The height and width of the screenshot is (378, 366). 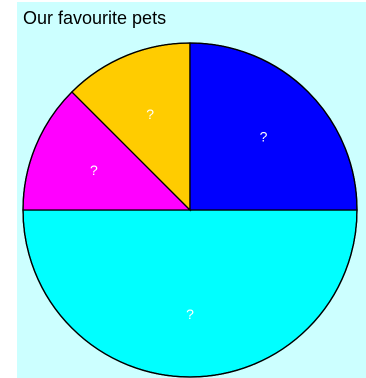 I want to click on slice-label-2: ?, so click(x=94, y=170).